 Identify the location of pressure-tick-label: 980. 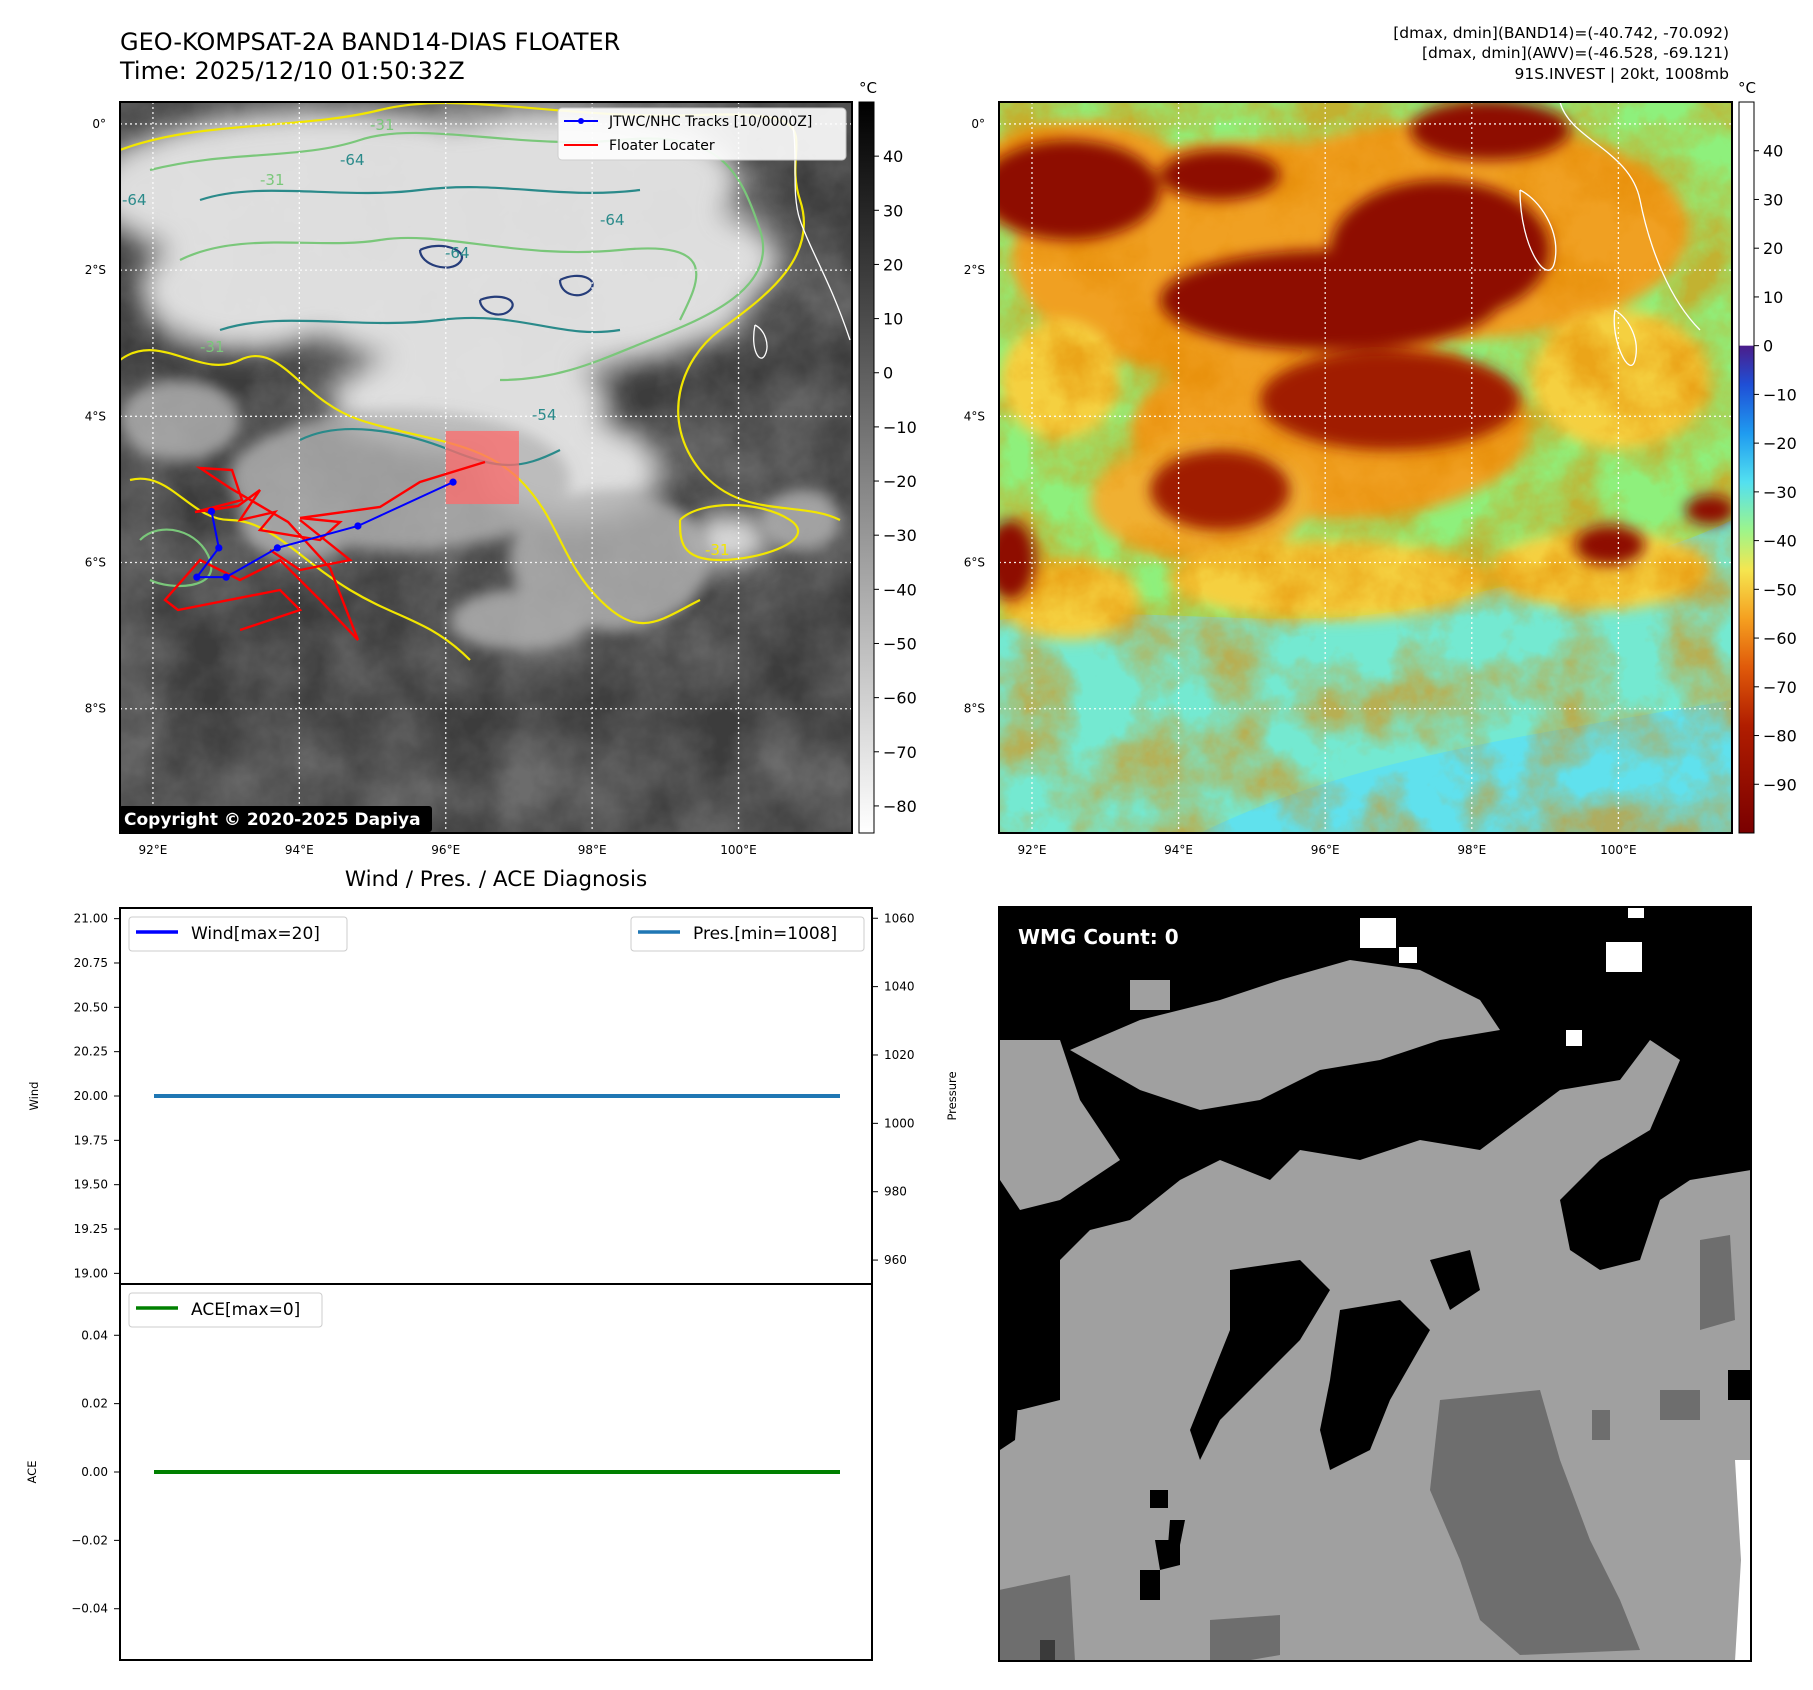
(895, 1192).